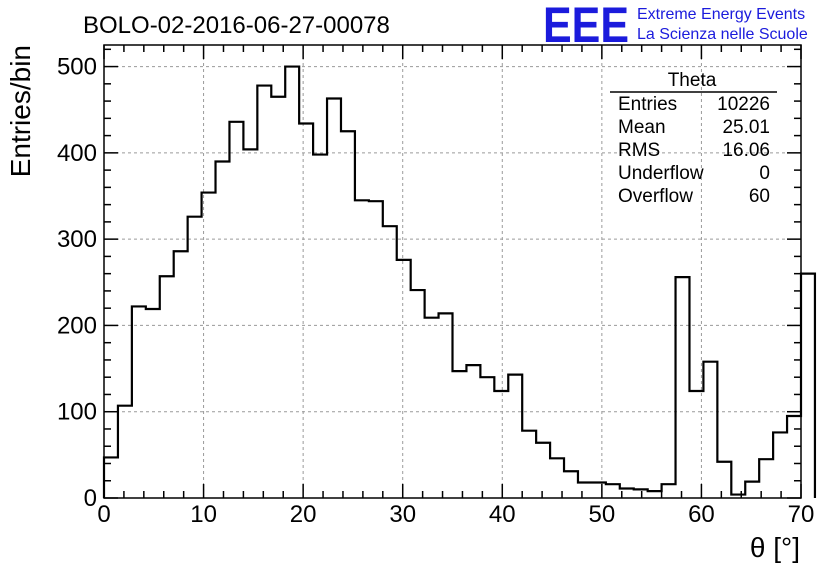  Describe the element at coordinates (759, 196) in the screenshot. I see `stats-value: 60` at that location.